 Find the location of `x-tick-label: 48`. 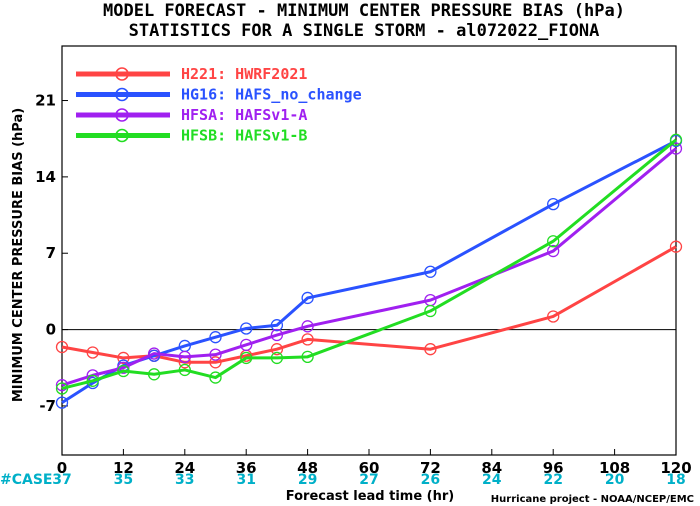

x-tick-label: 48 is located at coordinates (307, 468).